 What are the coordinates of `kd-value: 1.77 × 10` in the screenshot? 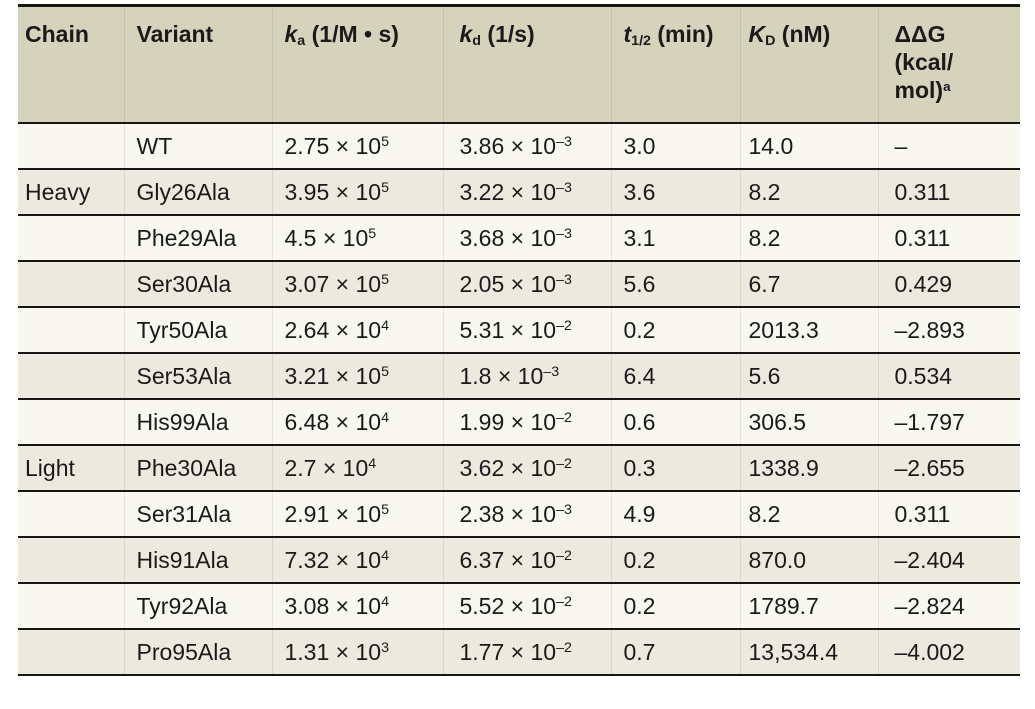 It's located at (508, 651).